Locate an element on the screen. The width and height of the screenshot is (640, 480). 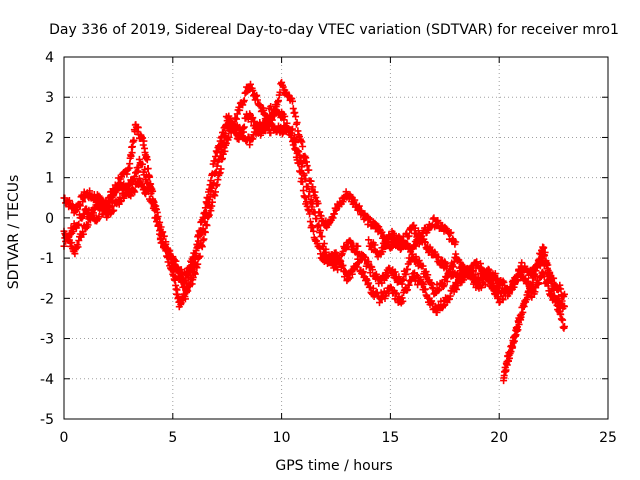
y-tick-label: 3 is located at coordinates (49, 98).